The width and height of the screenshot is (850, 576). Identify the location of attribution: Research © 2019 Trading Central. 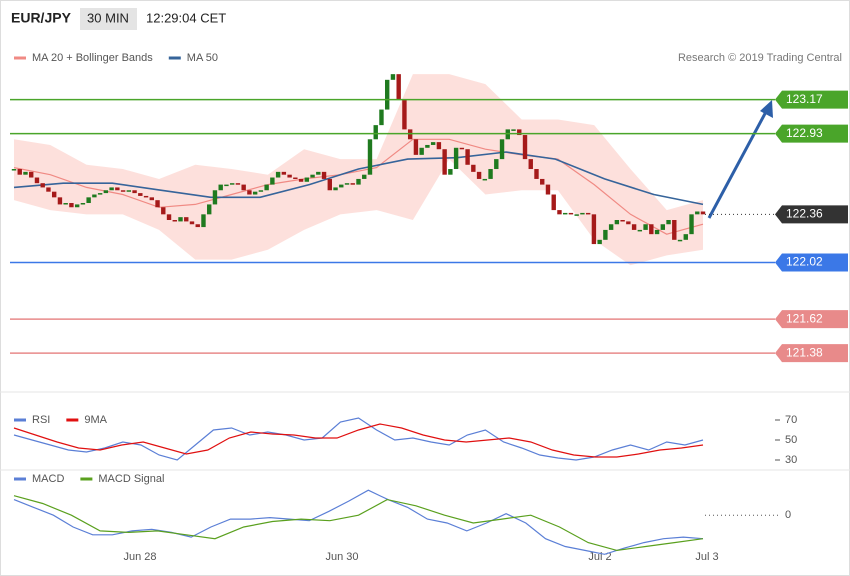
(760, 58).